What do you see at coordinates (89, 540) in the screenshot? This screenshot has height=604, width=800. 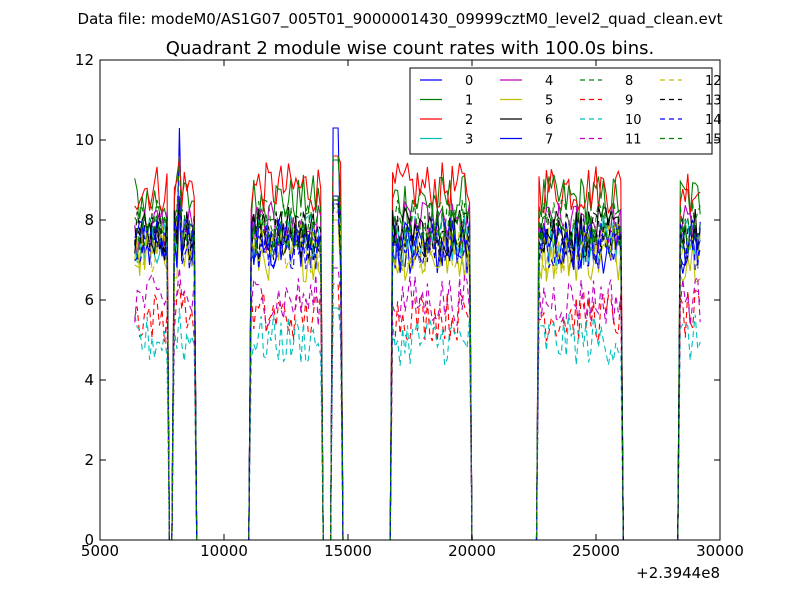 I see `y-tick-label: 0` at bounding box center [89, 540].